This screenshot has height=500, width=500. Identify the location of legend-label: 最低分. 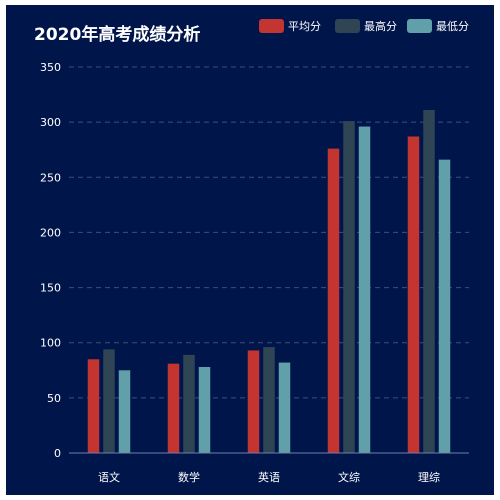
(452, 26).